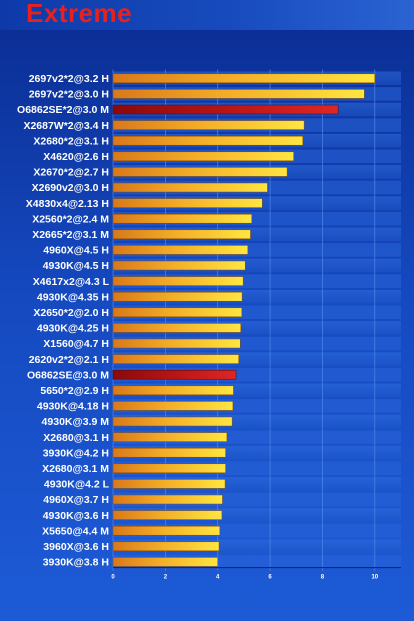 This screenshot has width=414, height=621. I want to click on x-tick-label: 4, so click(218, 578).